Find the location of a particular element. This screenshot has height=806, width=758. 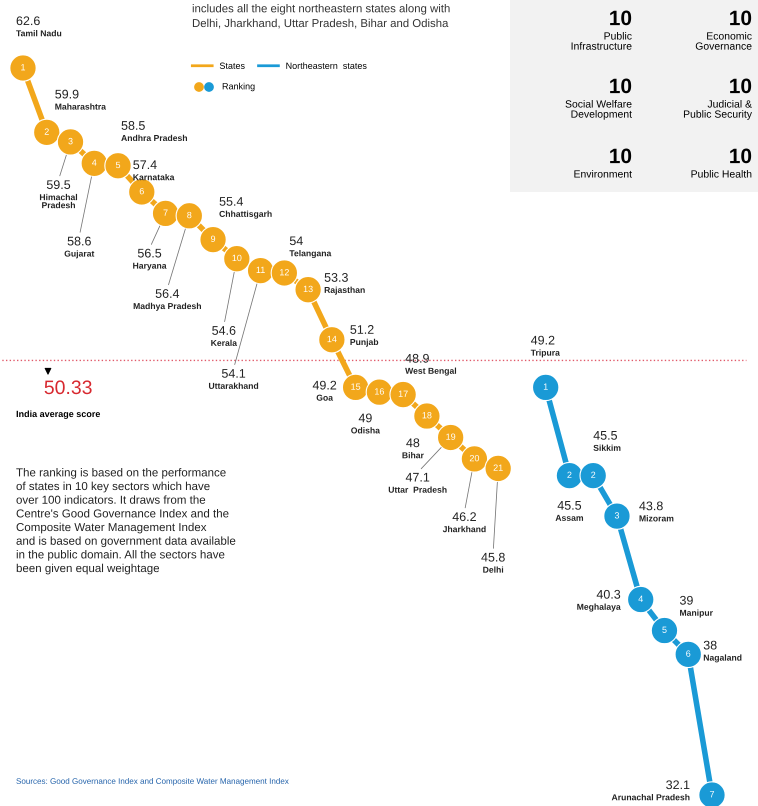

data-label: 40.3 Meghalaya is located at coordinates (599, 601).